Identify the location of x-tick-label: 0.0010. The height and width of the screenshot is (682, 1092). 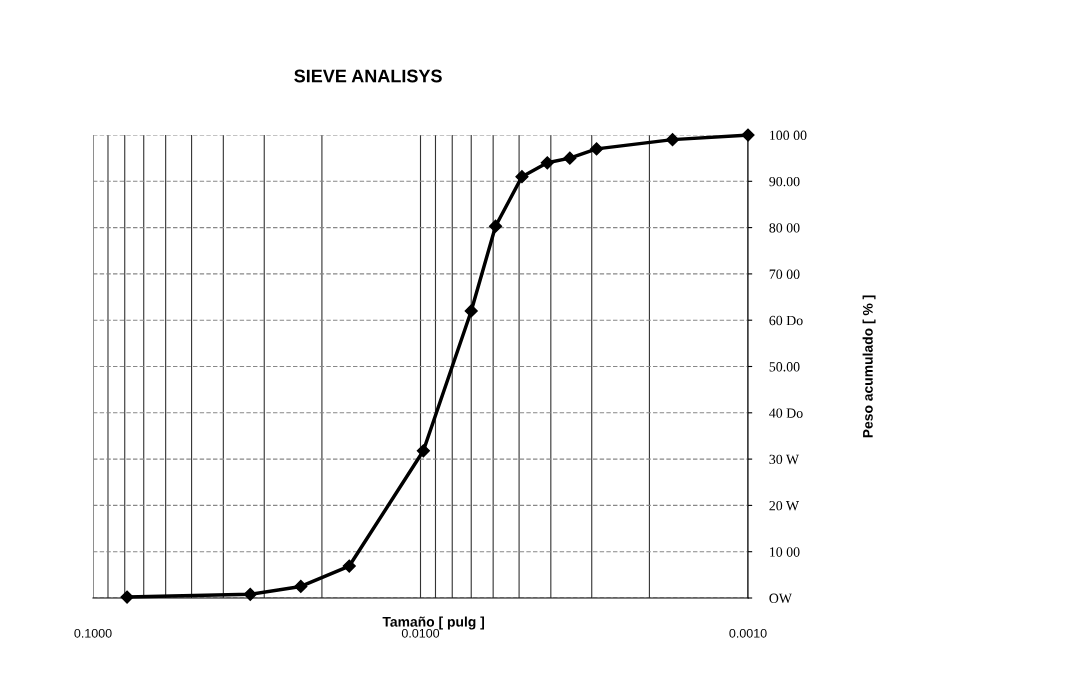
(748, 633).